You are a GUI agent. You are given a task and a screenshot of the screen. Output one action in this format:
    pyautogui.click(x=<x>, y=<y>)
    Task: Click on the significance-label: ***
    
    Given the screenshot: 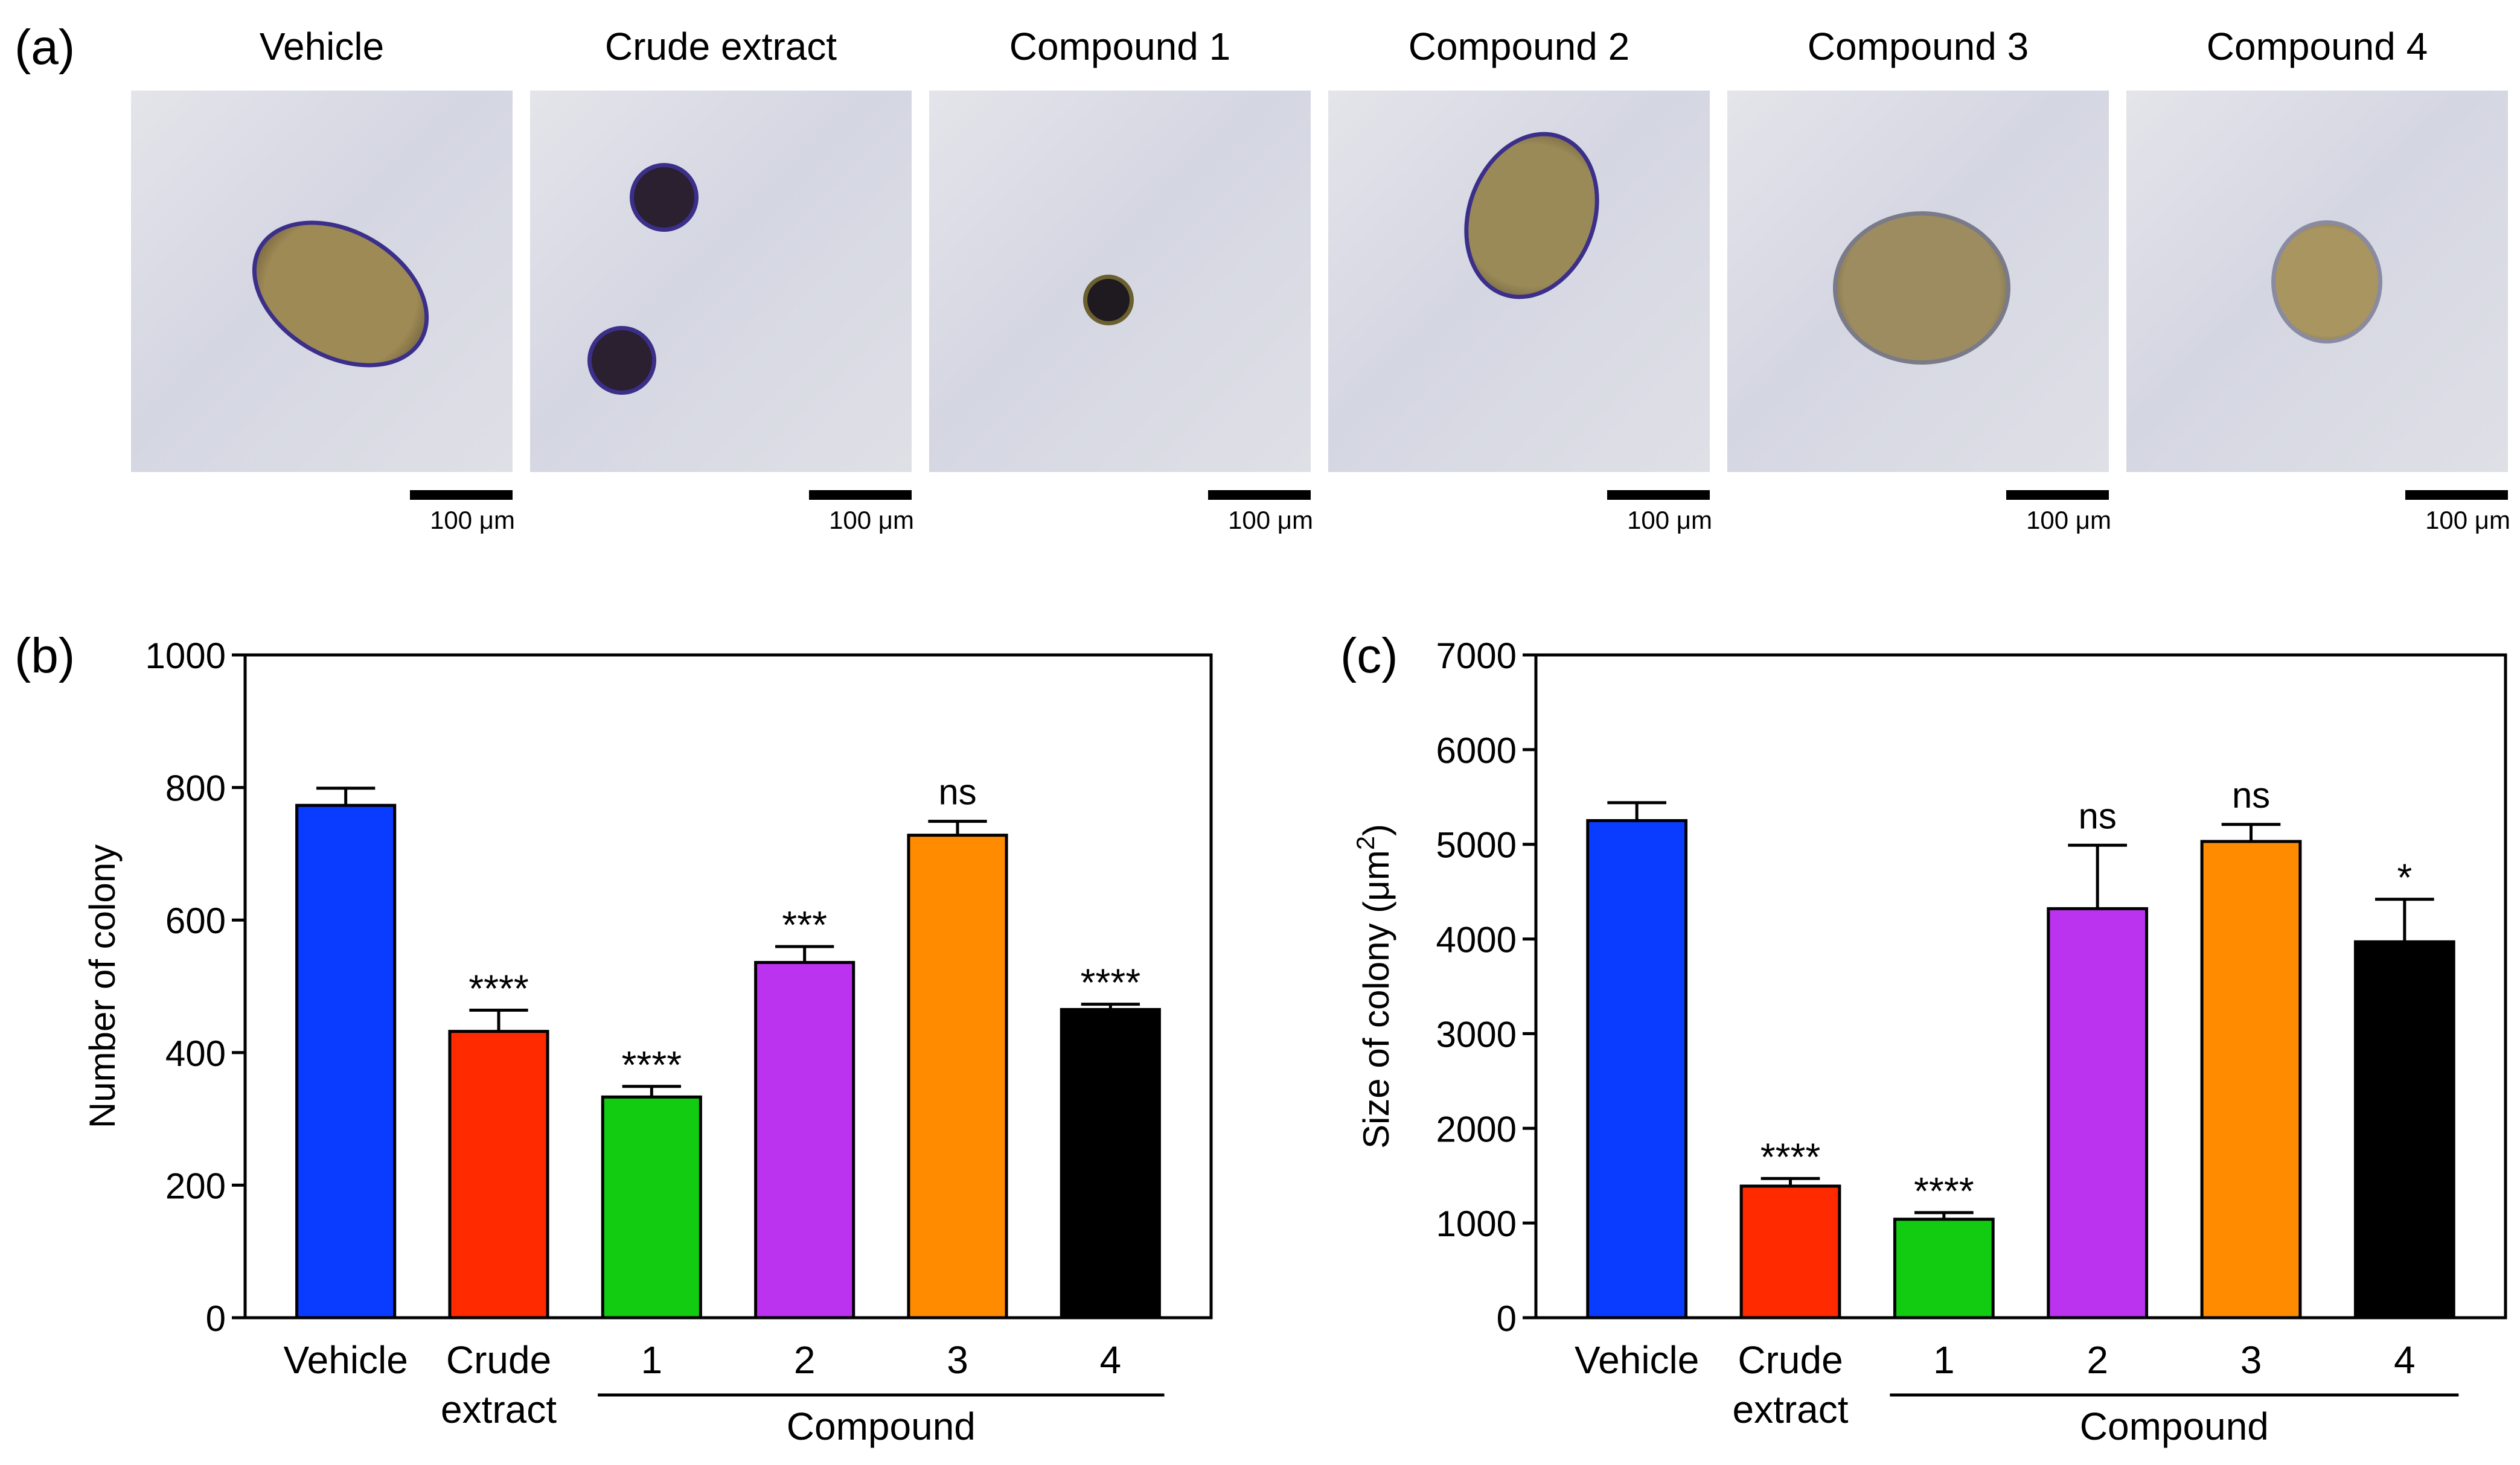 What is the action you would take?
    pyautogui.click(x=804, y=924)
    